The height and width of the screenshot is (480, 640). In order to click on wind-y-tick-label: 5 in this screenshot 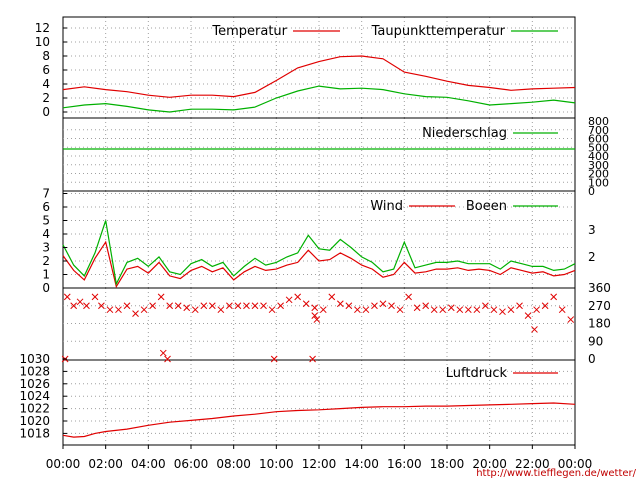, I will do `click(46, 221)`.